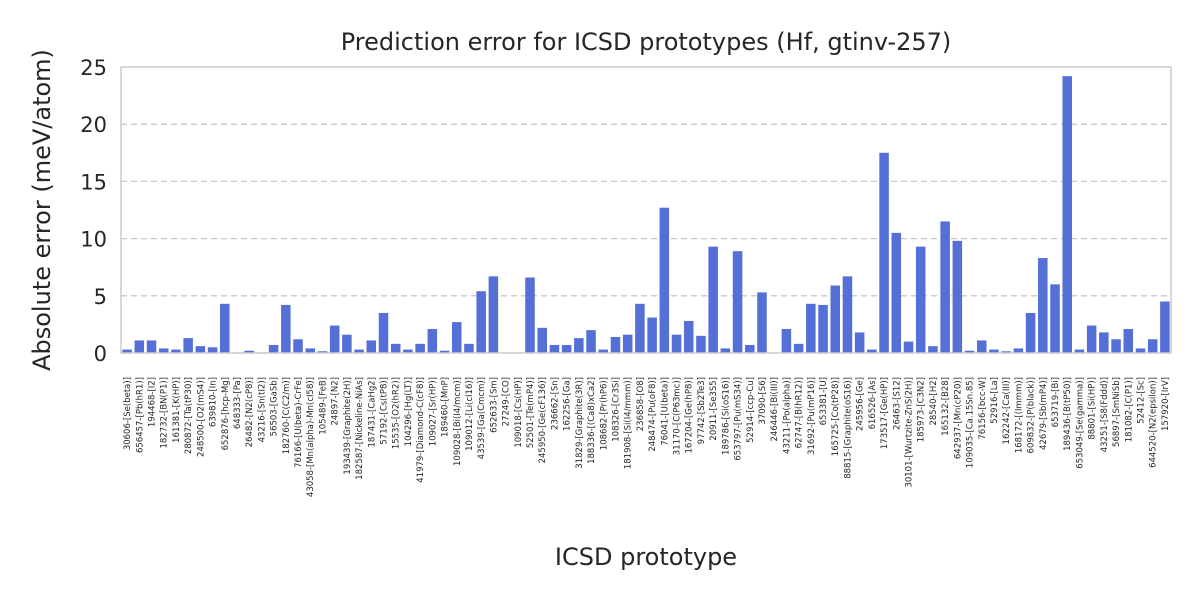  I want to click on x-tick-label: 182732-[BN(P1)], so click(165, 413).